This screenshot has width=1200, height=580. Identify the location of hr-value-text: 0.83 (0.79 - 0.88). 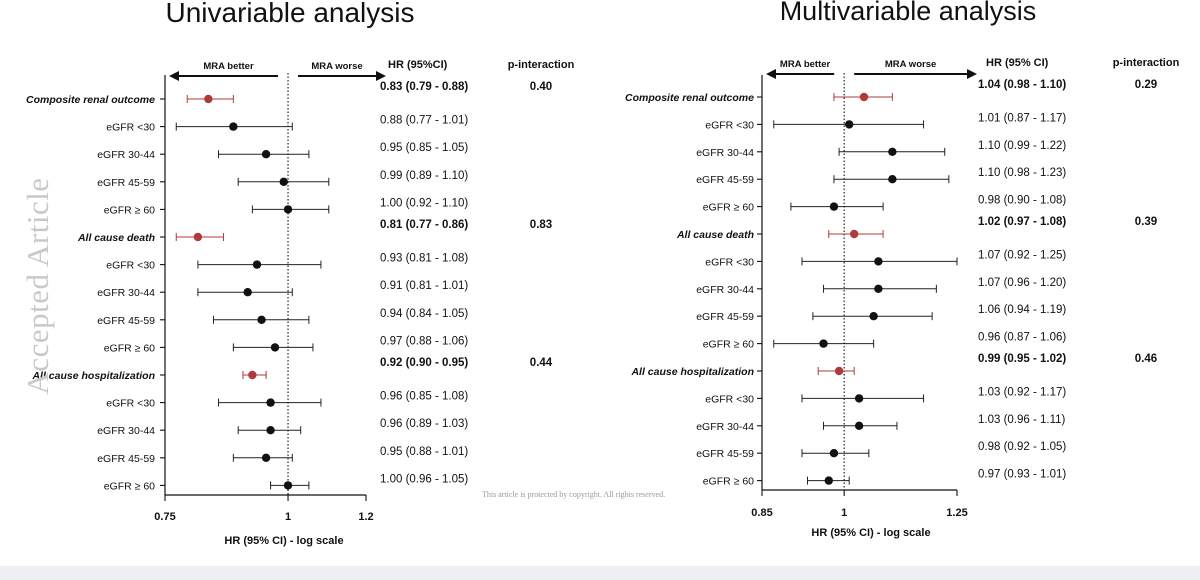
(424, 87).